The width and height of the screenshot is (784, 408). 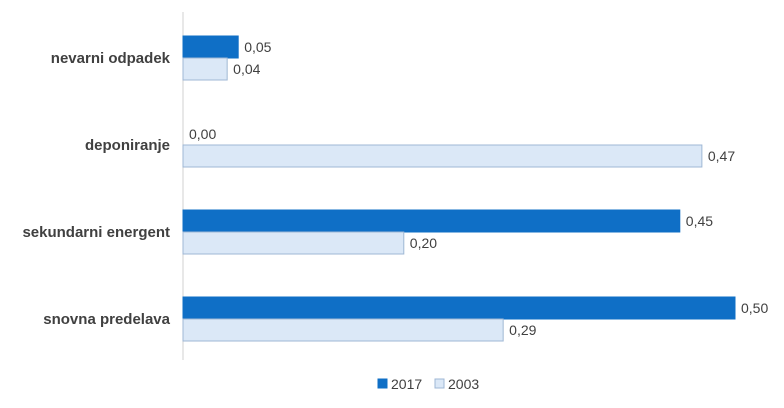 I want to click on value-label-2017-sekundarni-energent: 0,45, so click(x=699, y=221).